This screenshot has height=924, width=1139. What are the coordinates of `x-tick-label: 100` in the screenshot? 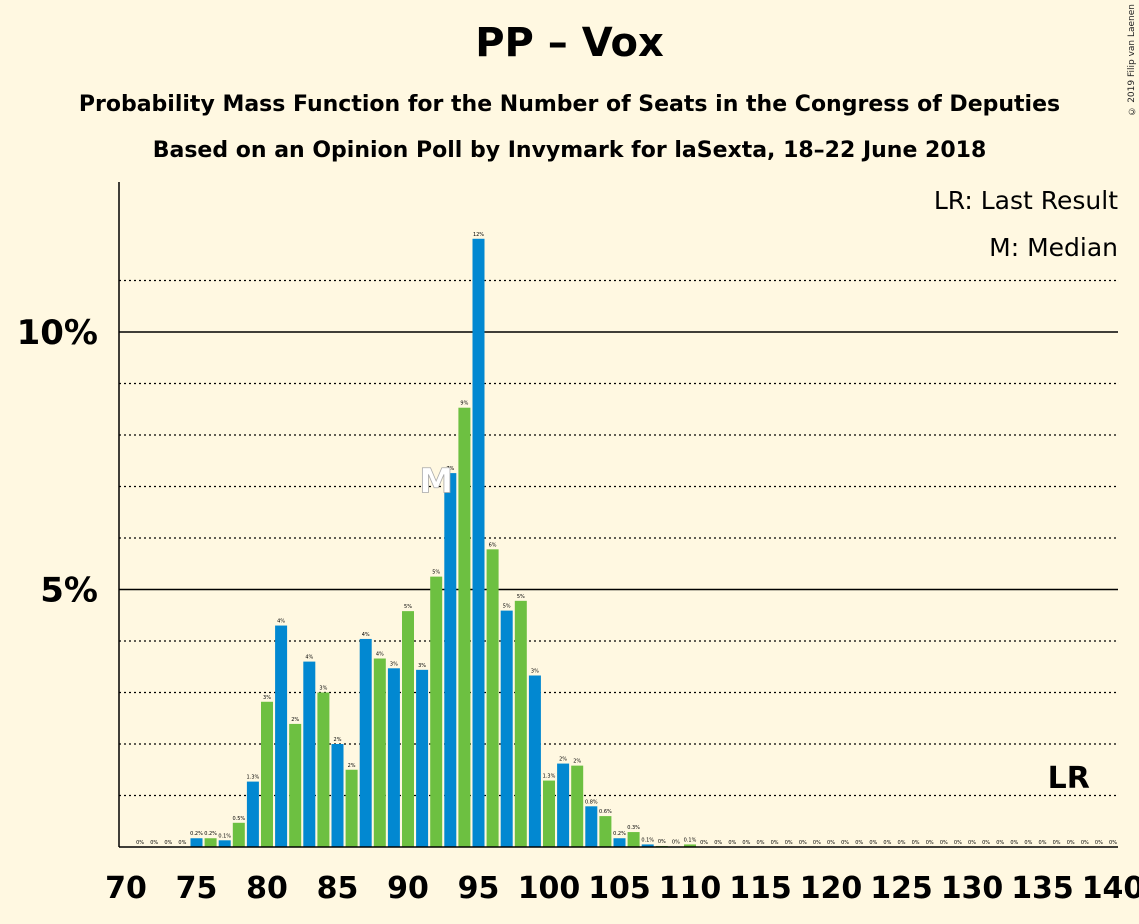 It's located at (549, 888).